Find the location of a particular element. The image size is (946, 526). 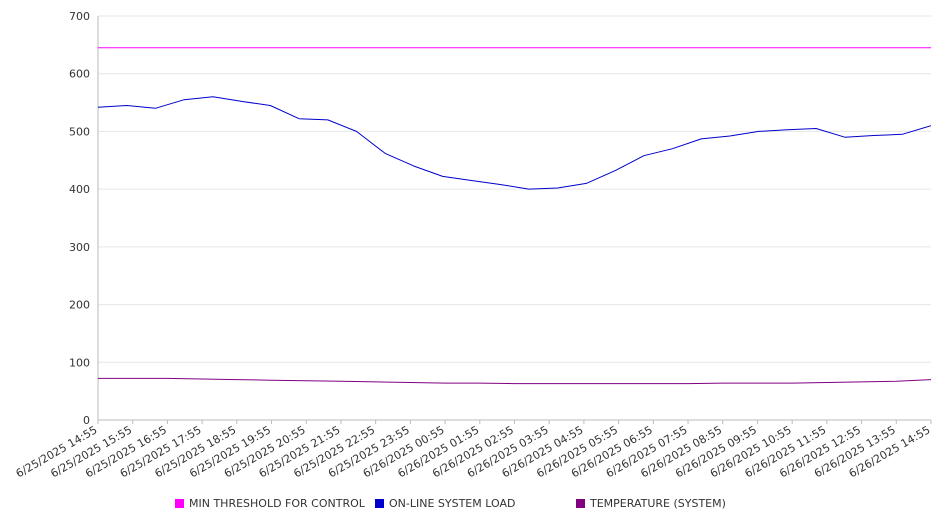

y-tick-label-3: 300 is located at coordinates (79, 247).